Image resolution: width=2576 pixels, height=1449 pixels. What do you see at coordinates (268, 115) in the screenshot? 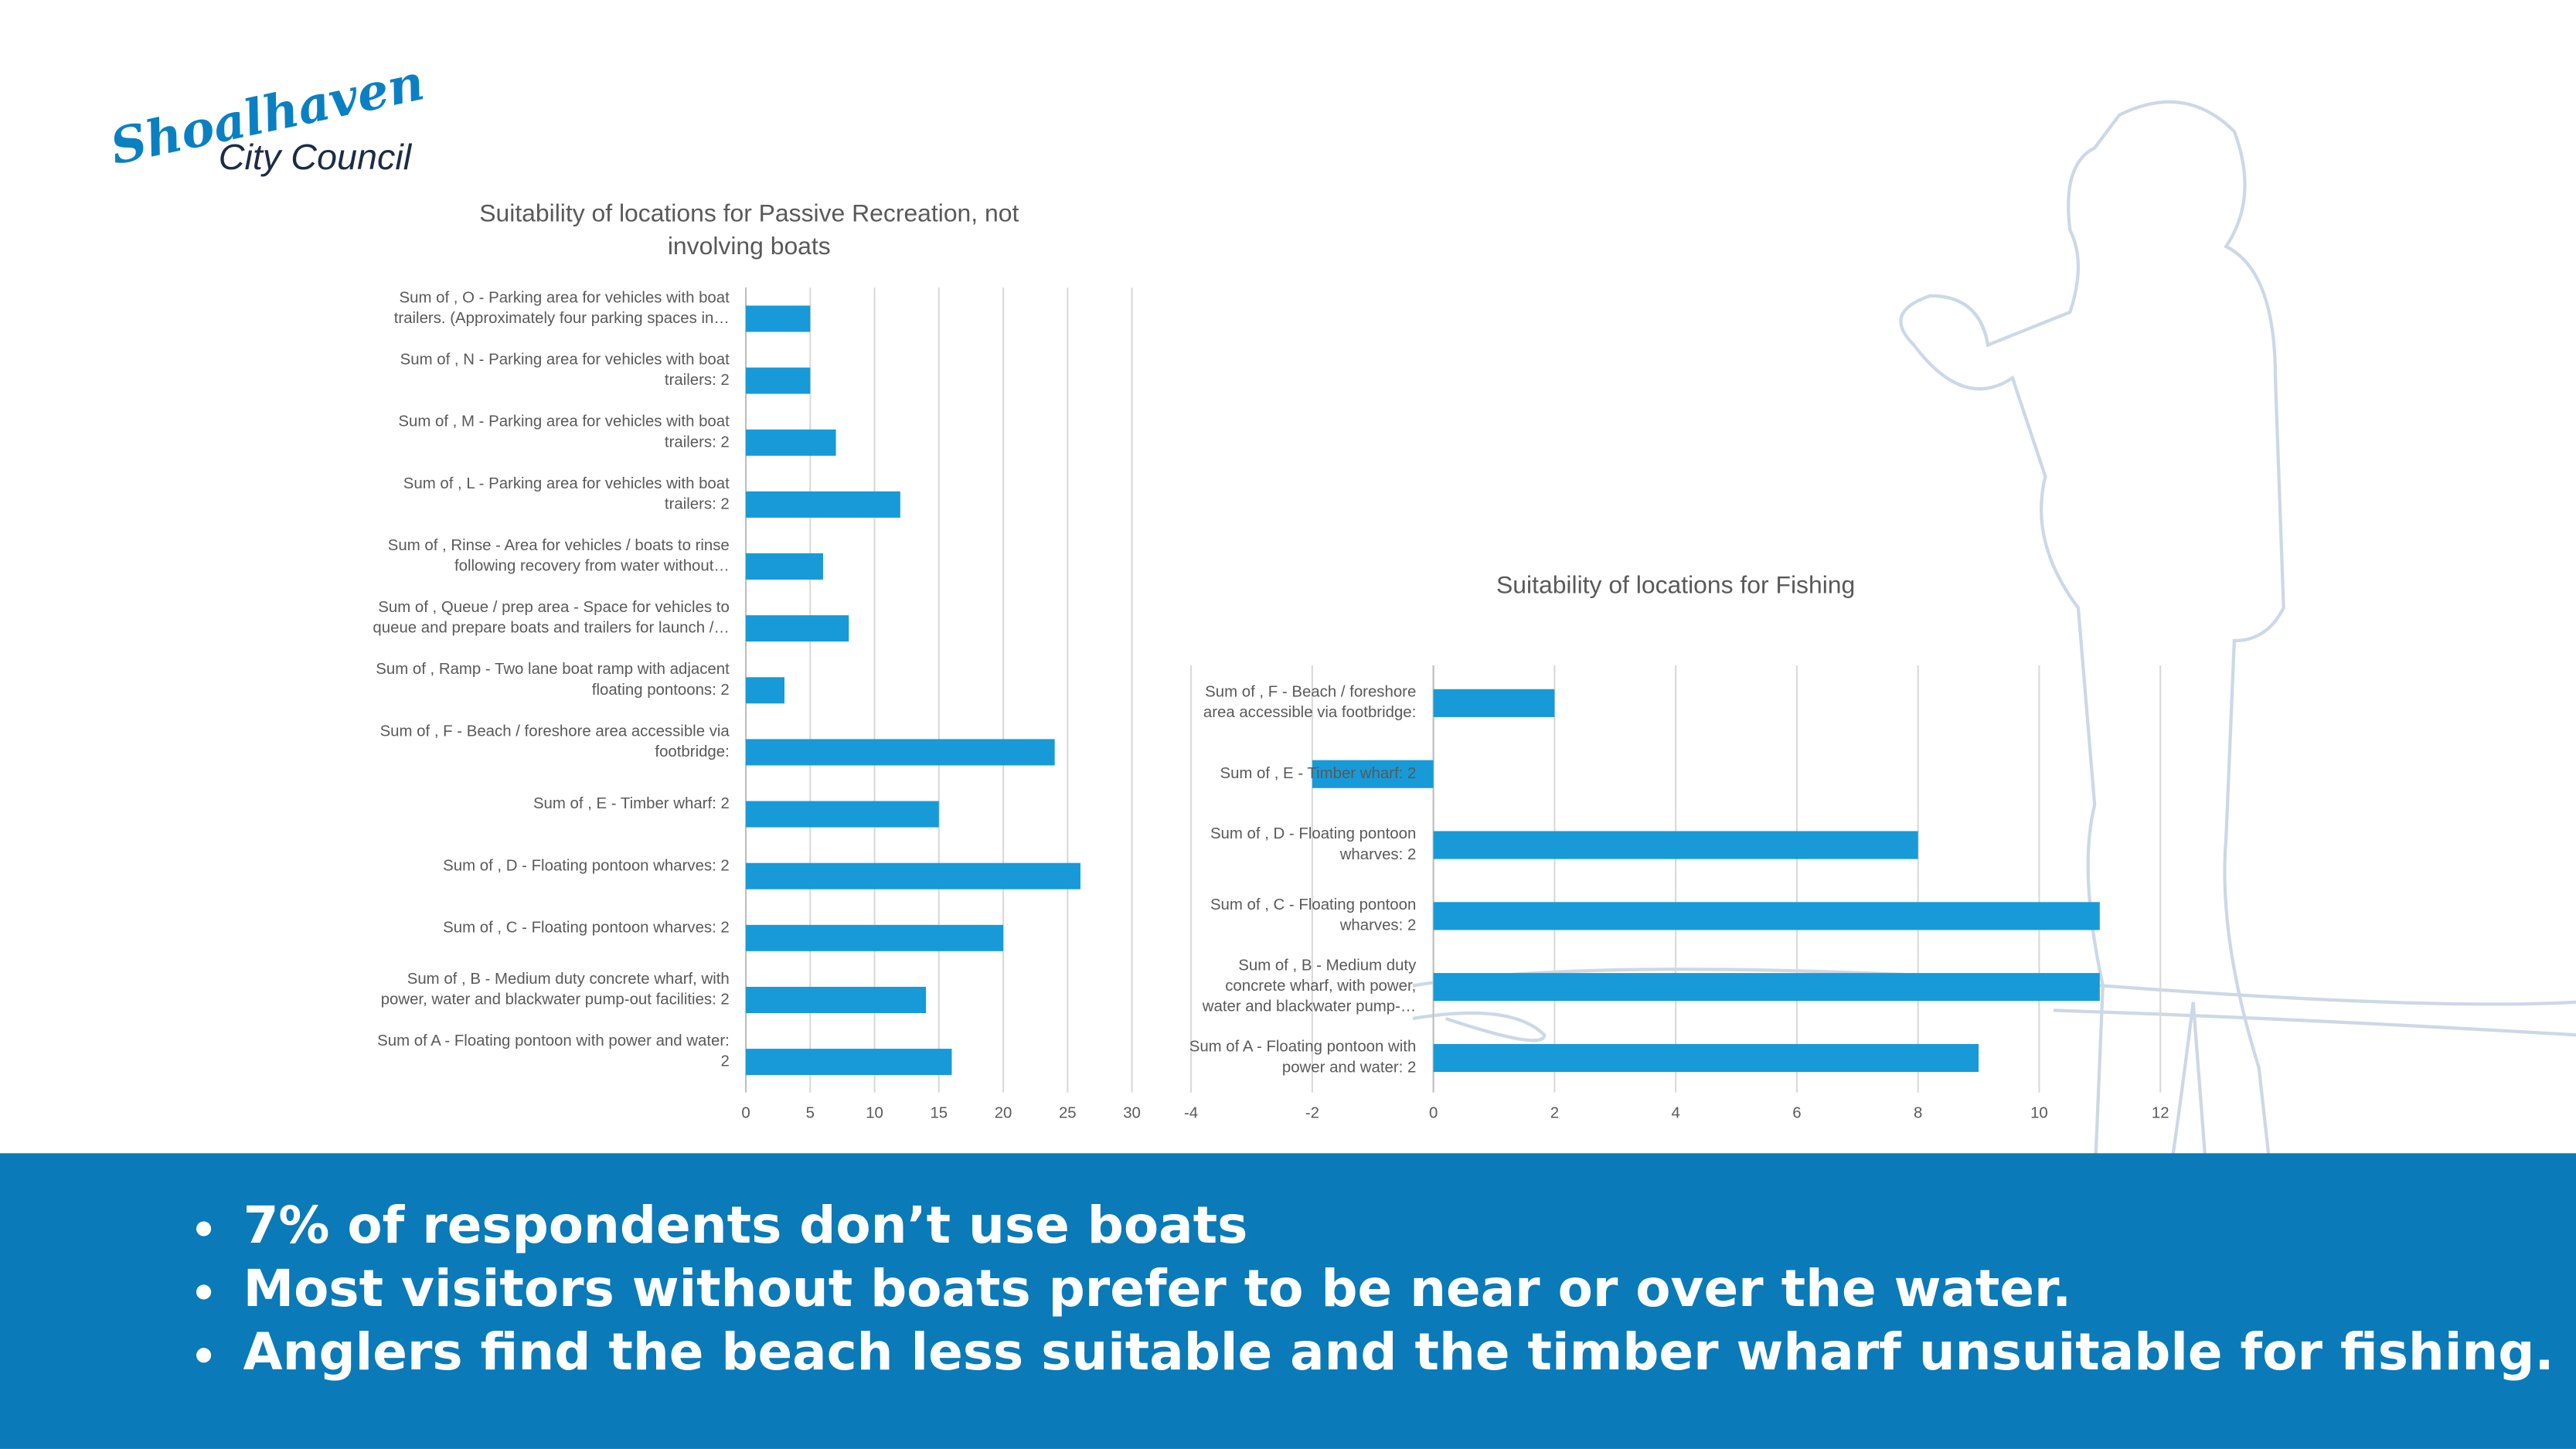
I see `logo: Shoalhaven City Council` at bounding box center [268, 115].